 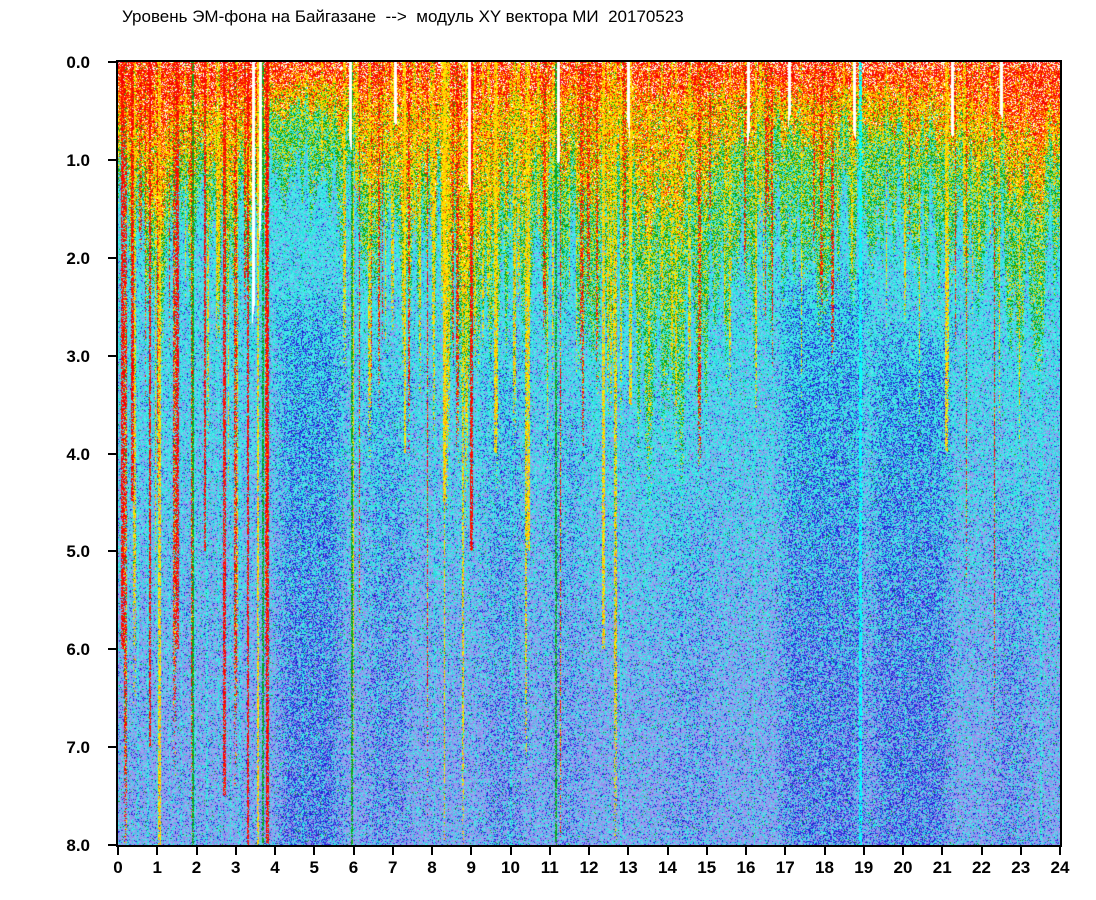 What do you see at coordinates (785, 867) in the screenshot?
I see `x-tick-label: 17` at bounding box center [785, 867].